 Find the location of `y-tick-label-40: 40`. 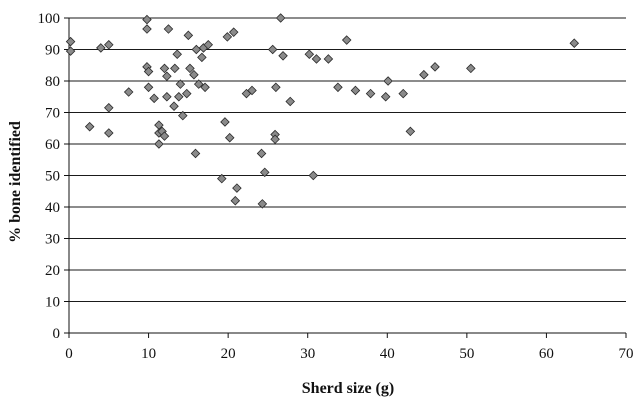

y-tick-label-40: 40 is located at coordinates (52, 208).